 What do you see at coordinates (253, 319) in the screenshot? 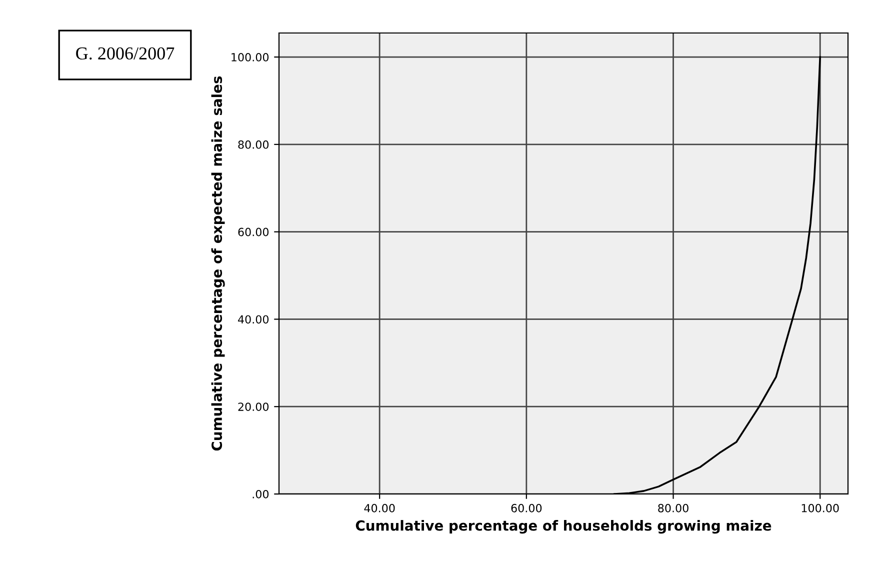
I see `y-tick-label: 40.00` at bounding box center [253, 319].